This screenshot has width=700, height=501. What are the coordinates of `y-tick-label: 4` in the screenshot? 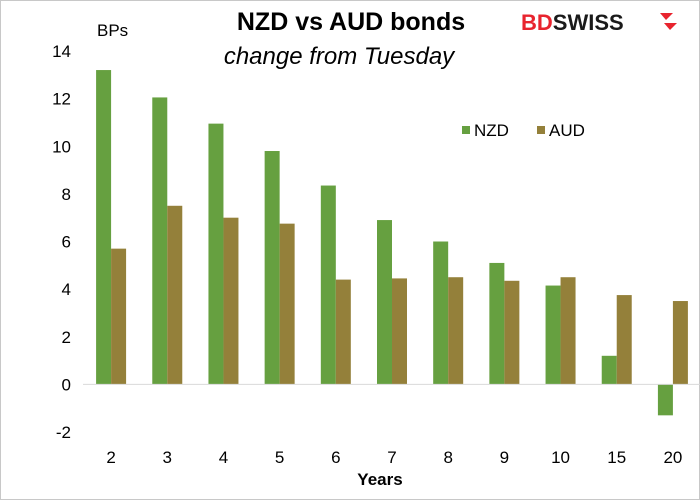 It's located at (66, 289).